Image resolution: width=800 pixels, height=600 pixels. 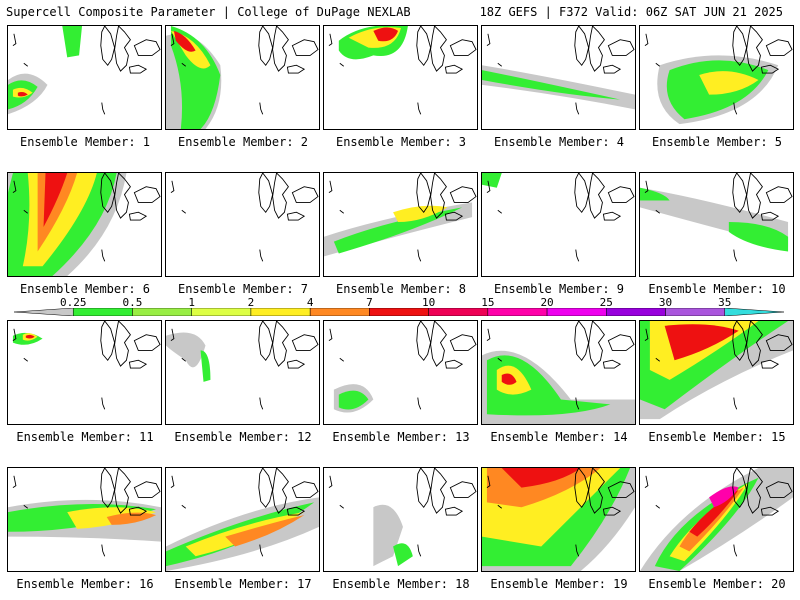 What do you see at coordinates (559, 142) in the screenshot?
I see `ensemble-member-label: Ensemble Member: 4` at bounding box center [559, 142].